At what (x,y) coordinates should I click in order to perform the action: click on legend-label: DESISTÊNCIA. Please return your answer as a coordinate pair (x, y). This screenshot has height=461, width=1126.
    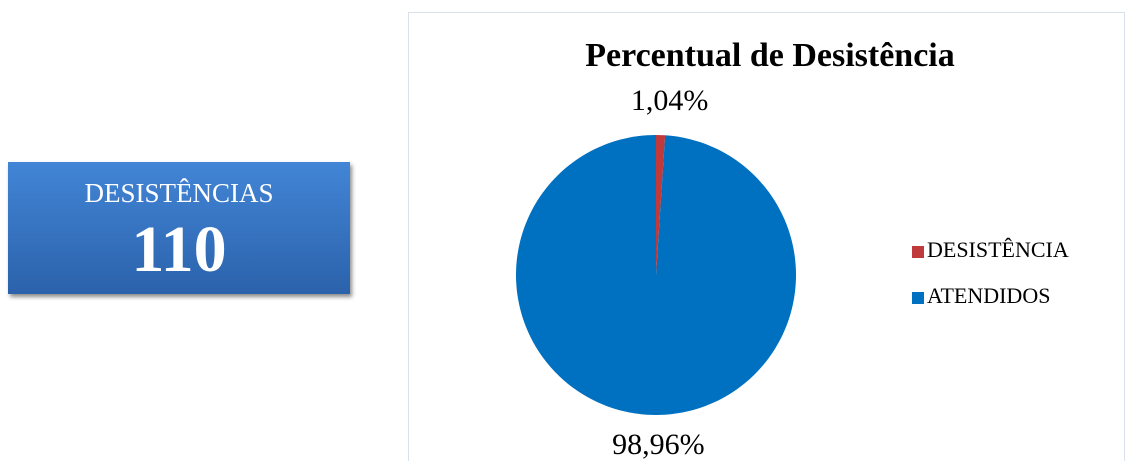
    Looking at the image, I should click on (998, 249).